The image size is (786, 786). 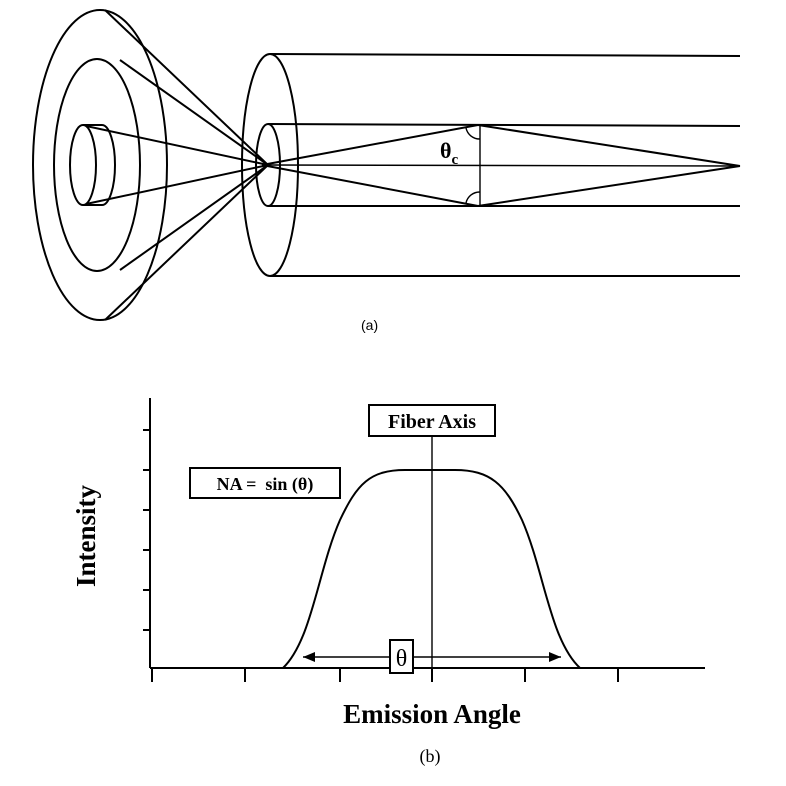 What do you see at coordinates (431, 569) in the screenshot?
I see `intensity-curve` at bounding box center [431, 569].